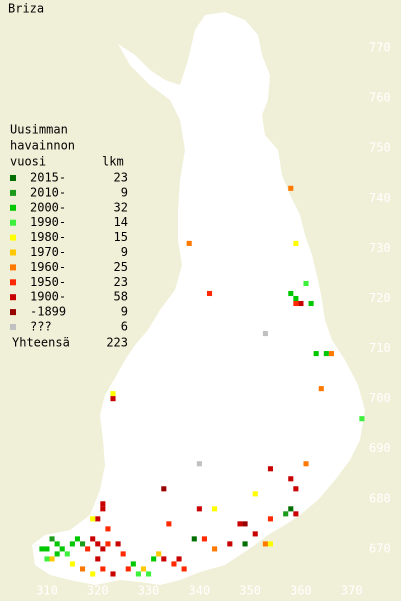  What do you see at coordinates (380, 448) in the screenshot?
I see `y-tick-label: 690` at bounding box center [380, 448].